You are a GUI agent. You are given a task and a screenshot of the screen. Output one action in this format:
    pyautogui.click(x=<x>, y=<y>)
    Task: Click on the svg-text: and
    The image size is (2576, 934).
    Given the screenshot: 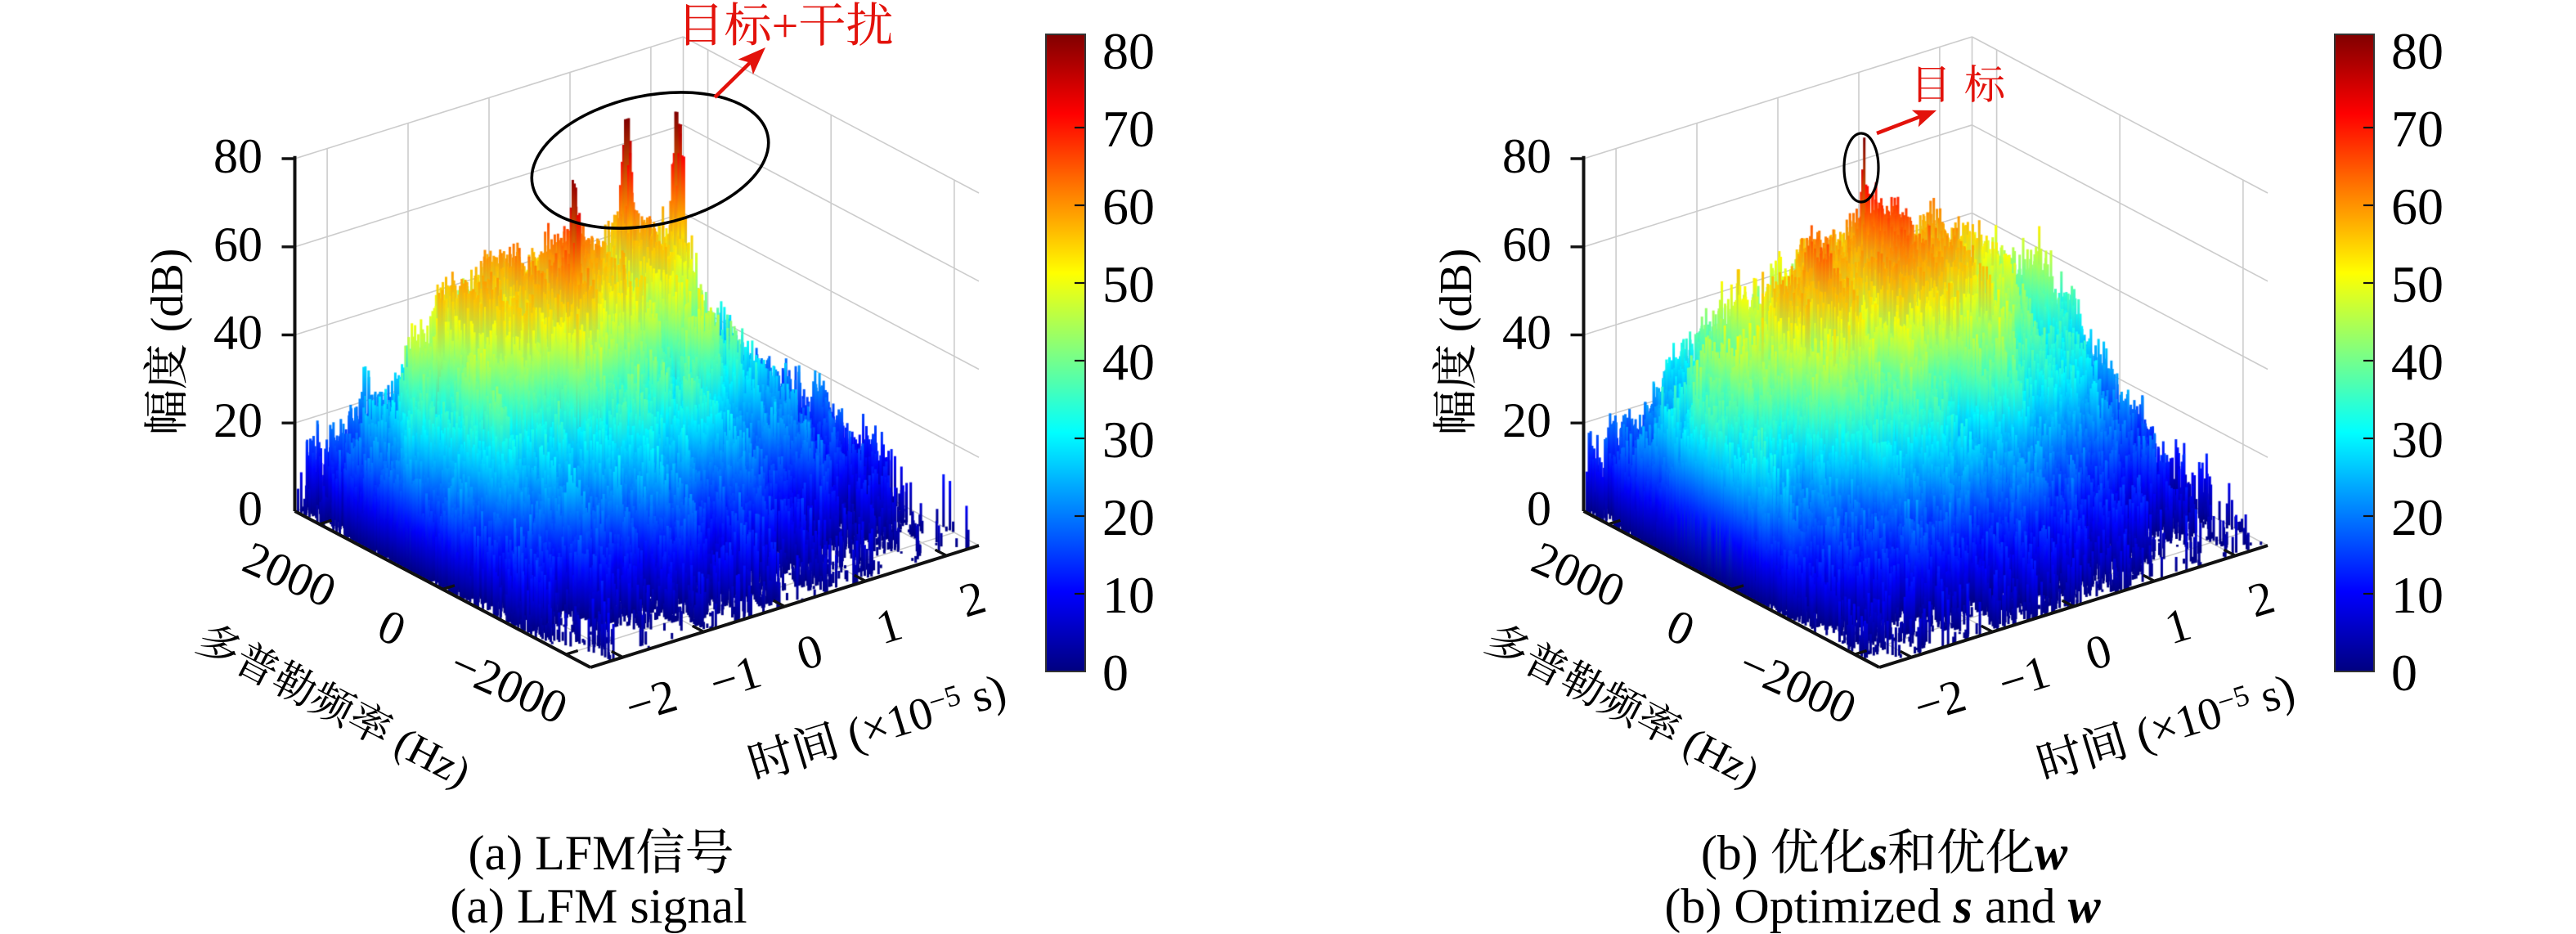 What is the action you would take?
    pyautogui.click(x=2020, y=906)
    